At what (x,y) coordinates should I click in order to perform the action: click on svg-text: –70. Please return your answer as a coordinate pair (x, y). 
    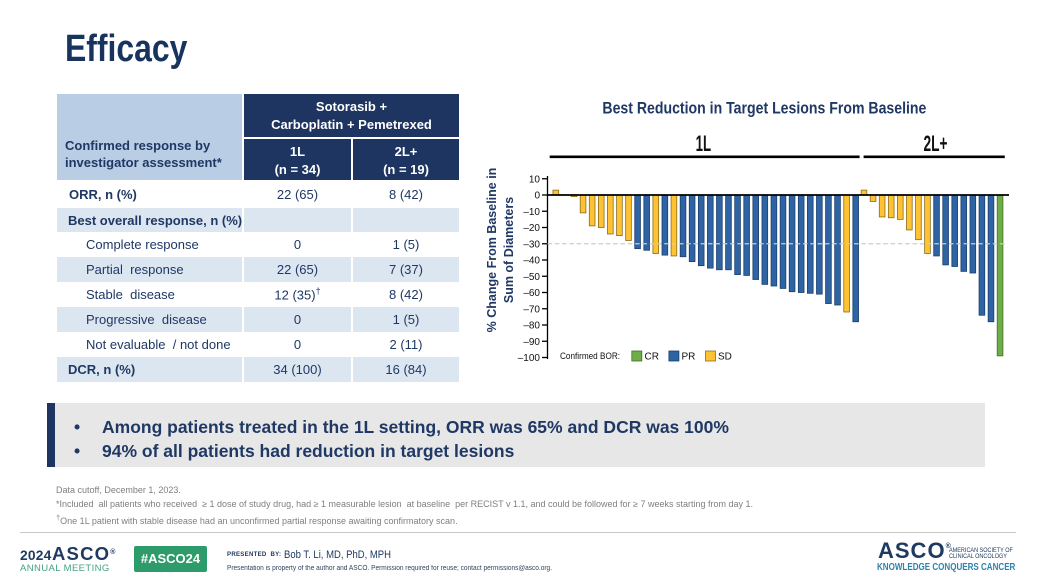
    Looking at the image, I should click on (531, 309).